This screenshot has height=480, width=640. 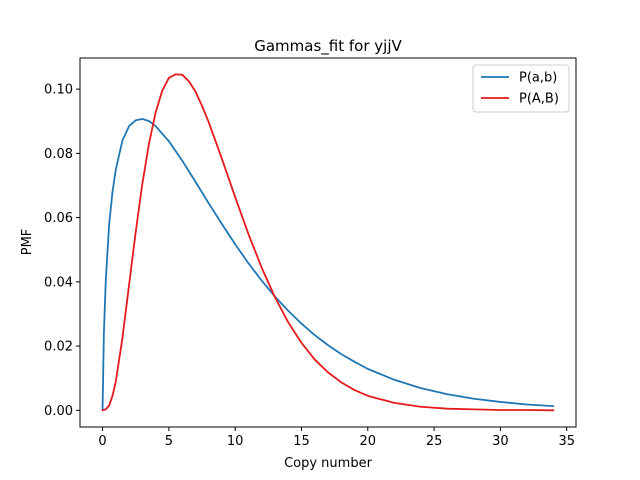 What do you see at coordinates (58, 411) in the screenshot?
I see `y-tick-label: 0.00` at bounding box center [58, 411].